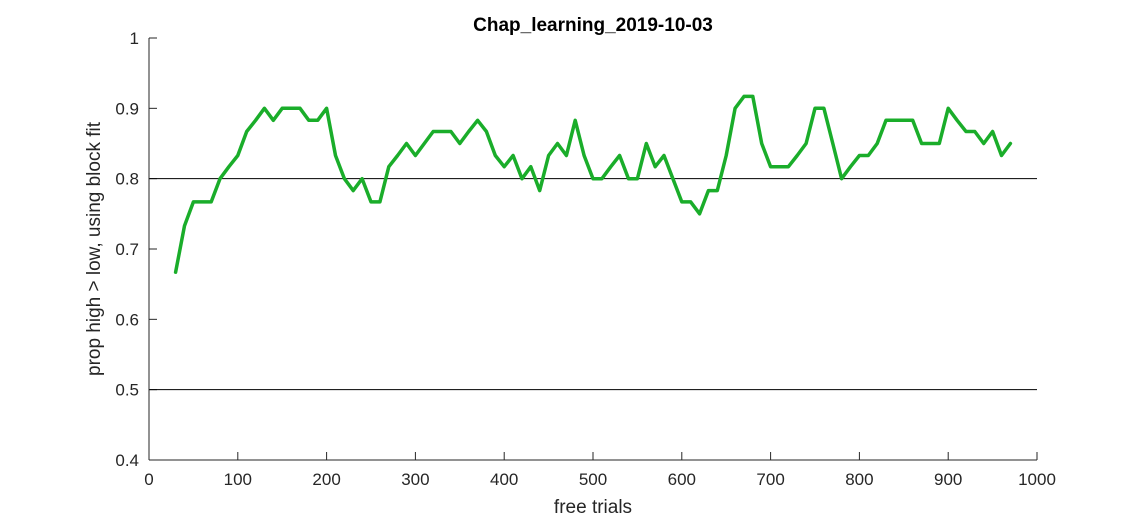 The height and width of the screenshot is (521, 1146). What do you see at coordinates (859, 479) in the screenshot?
I see `x-tick-label: 800` at bounding box center [859, 479].